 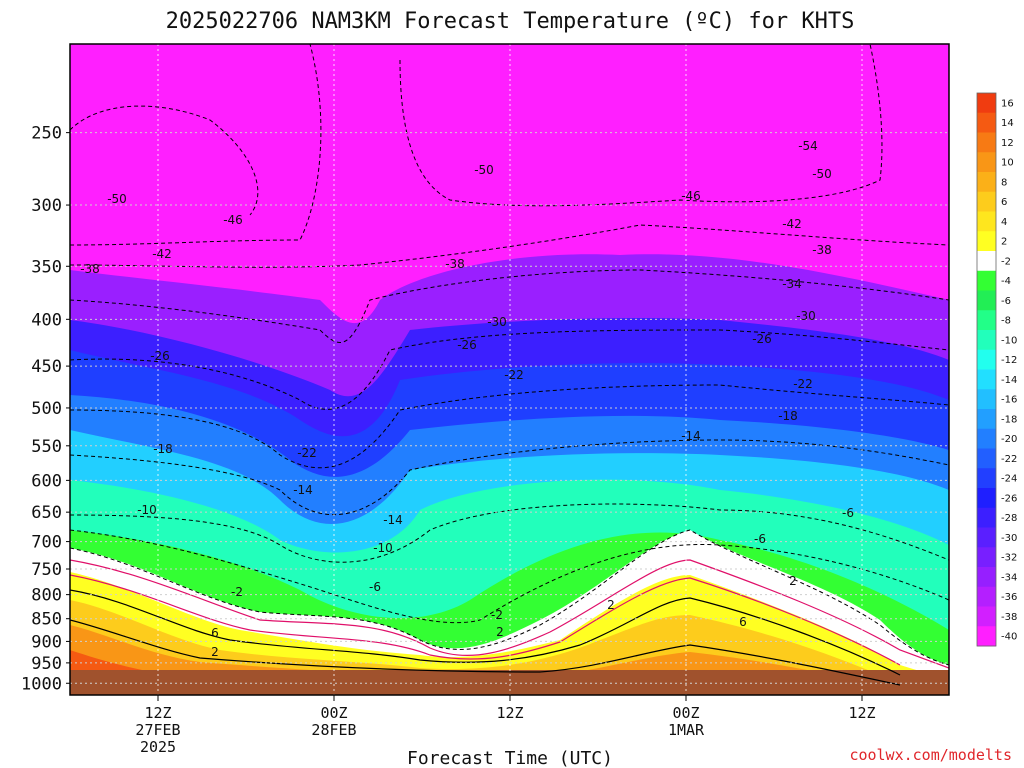 I want to click on colorbar-label: 16, so click(x=1007, y=103).